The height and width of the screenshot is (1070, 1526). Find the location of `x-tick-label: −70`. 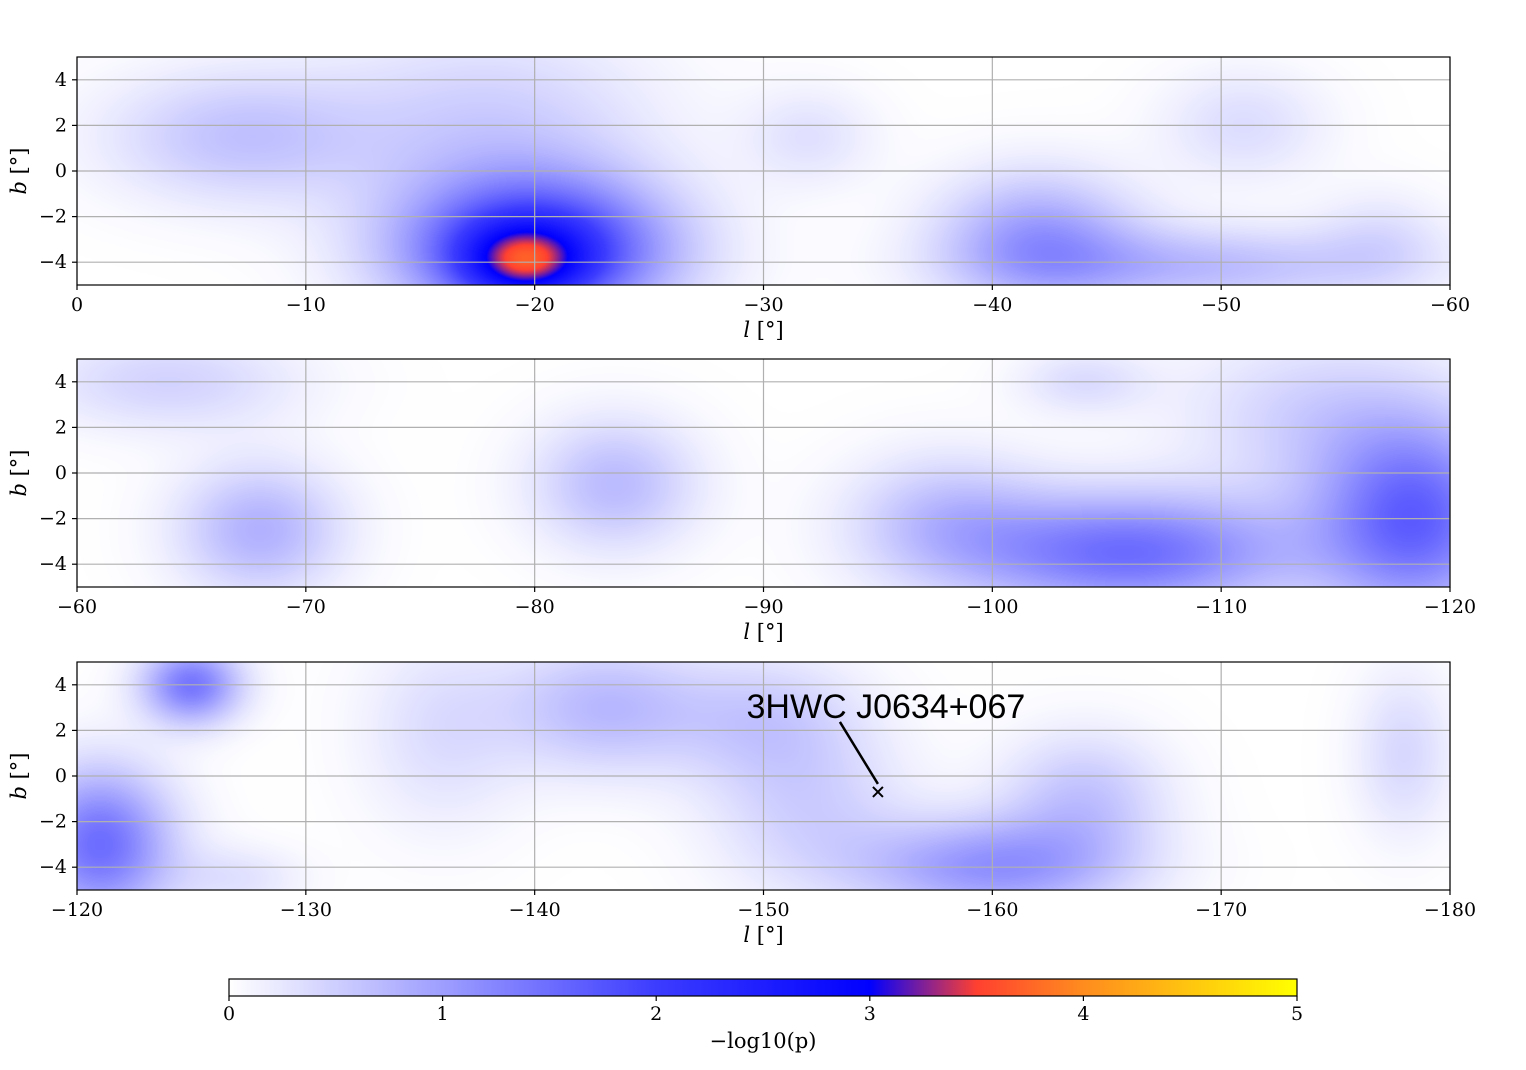

x-tick-label: −70 is located at coordinates (306, 607).